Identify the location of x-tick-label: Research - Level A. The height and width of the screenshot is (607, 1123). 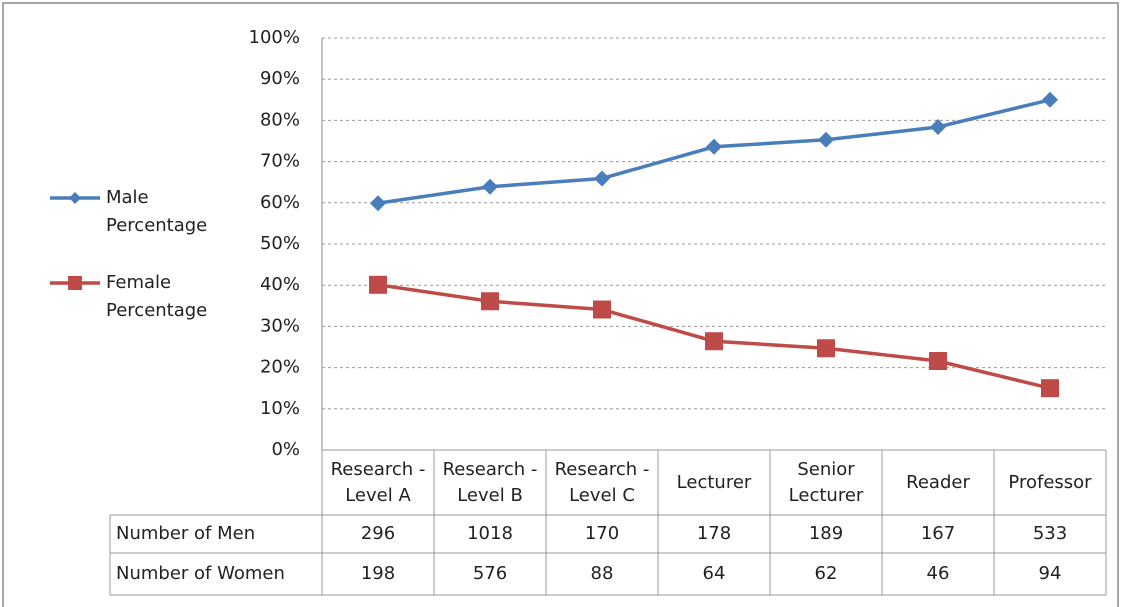
(378, 482).